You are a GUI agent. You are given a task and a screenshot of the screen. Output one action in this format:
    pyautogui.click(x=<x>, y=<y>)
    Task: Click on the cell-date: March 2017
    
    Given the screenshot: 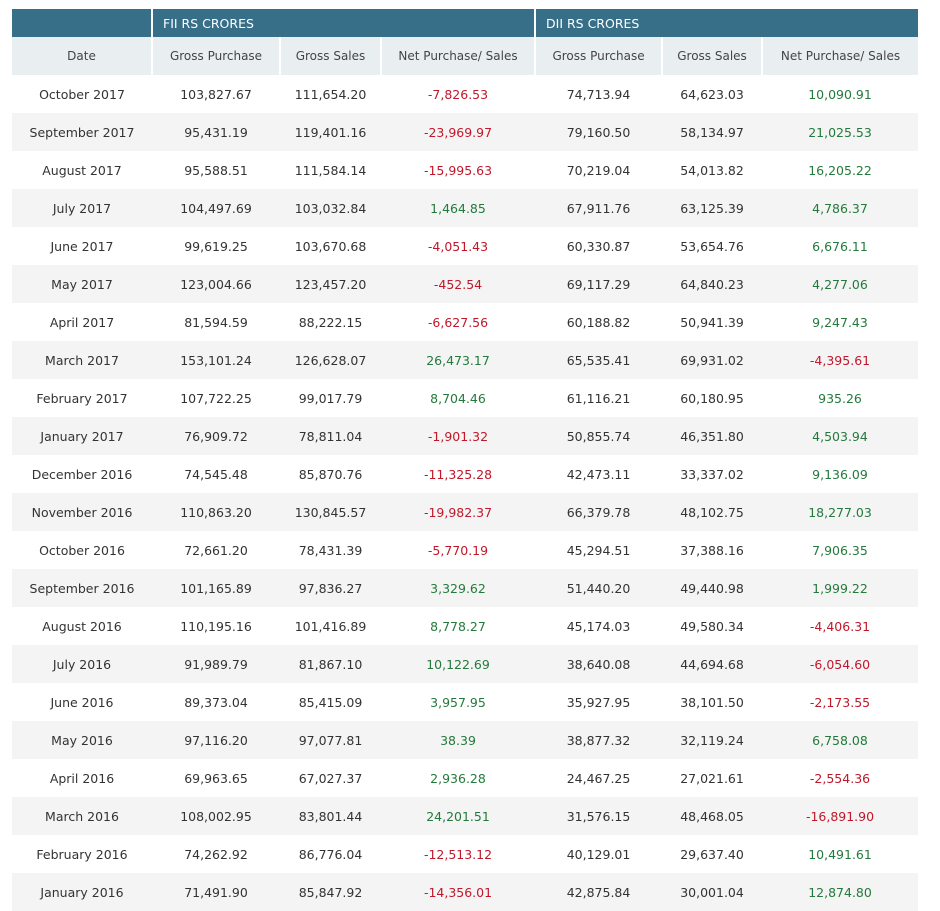 What is the action you would take?
    pyautogui.click(x=82, y=360)
    